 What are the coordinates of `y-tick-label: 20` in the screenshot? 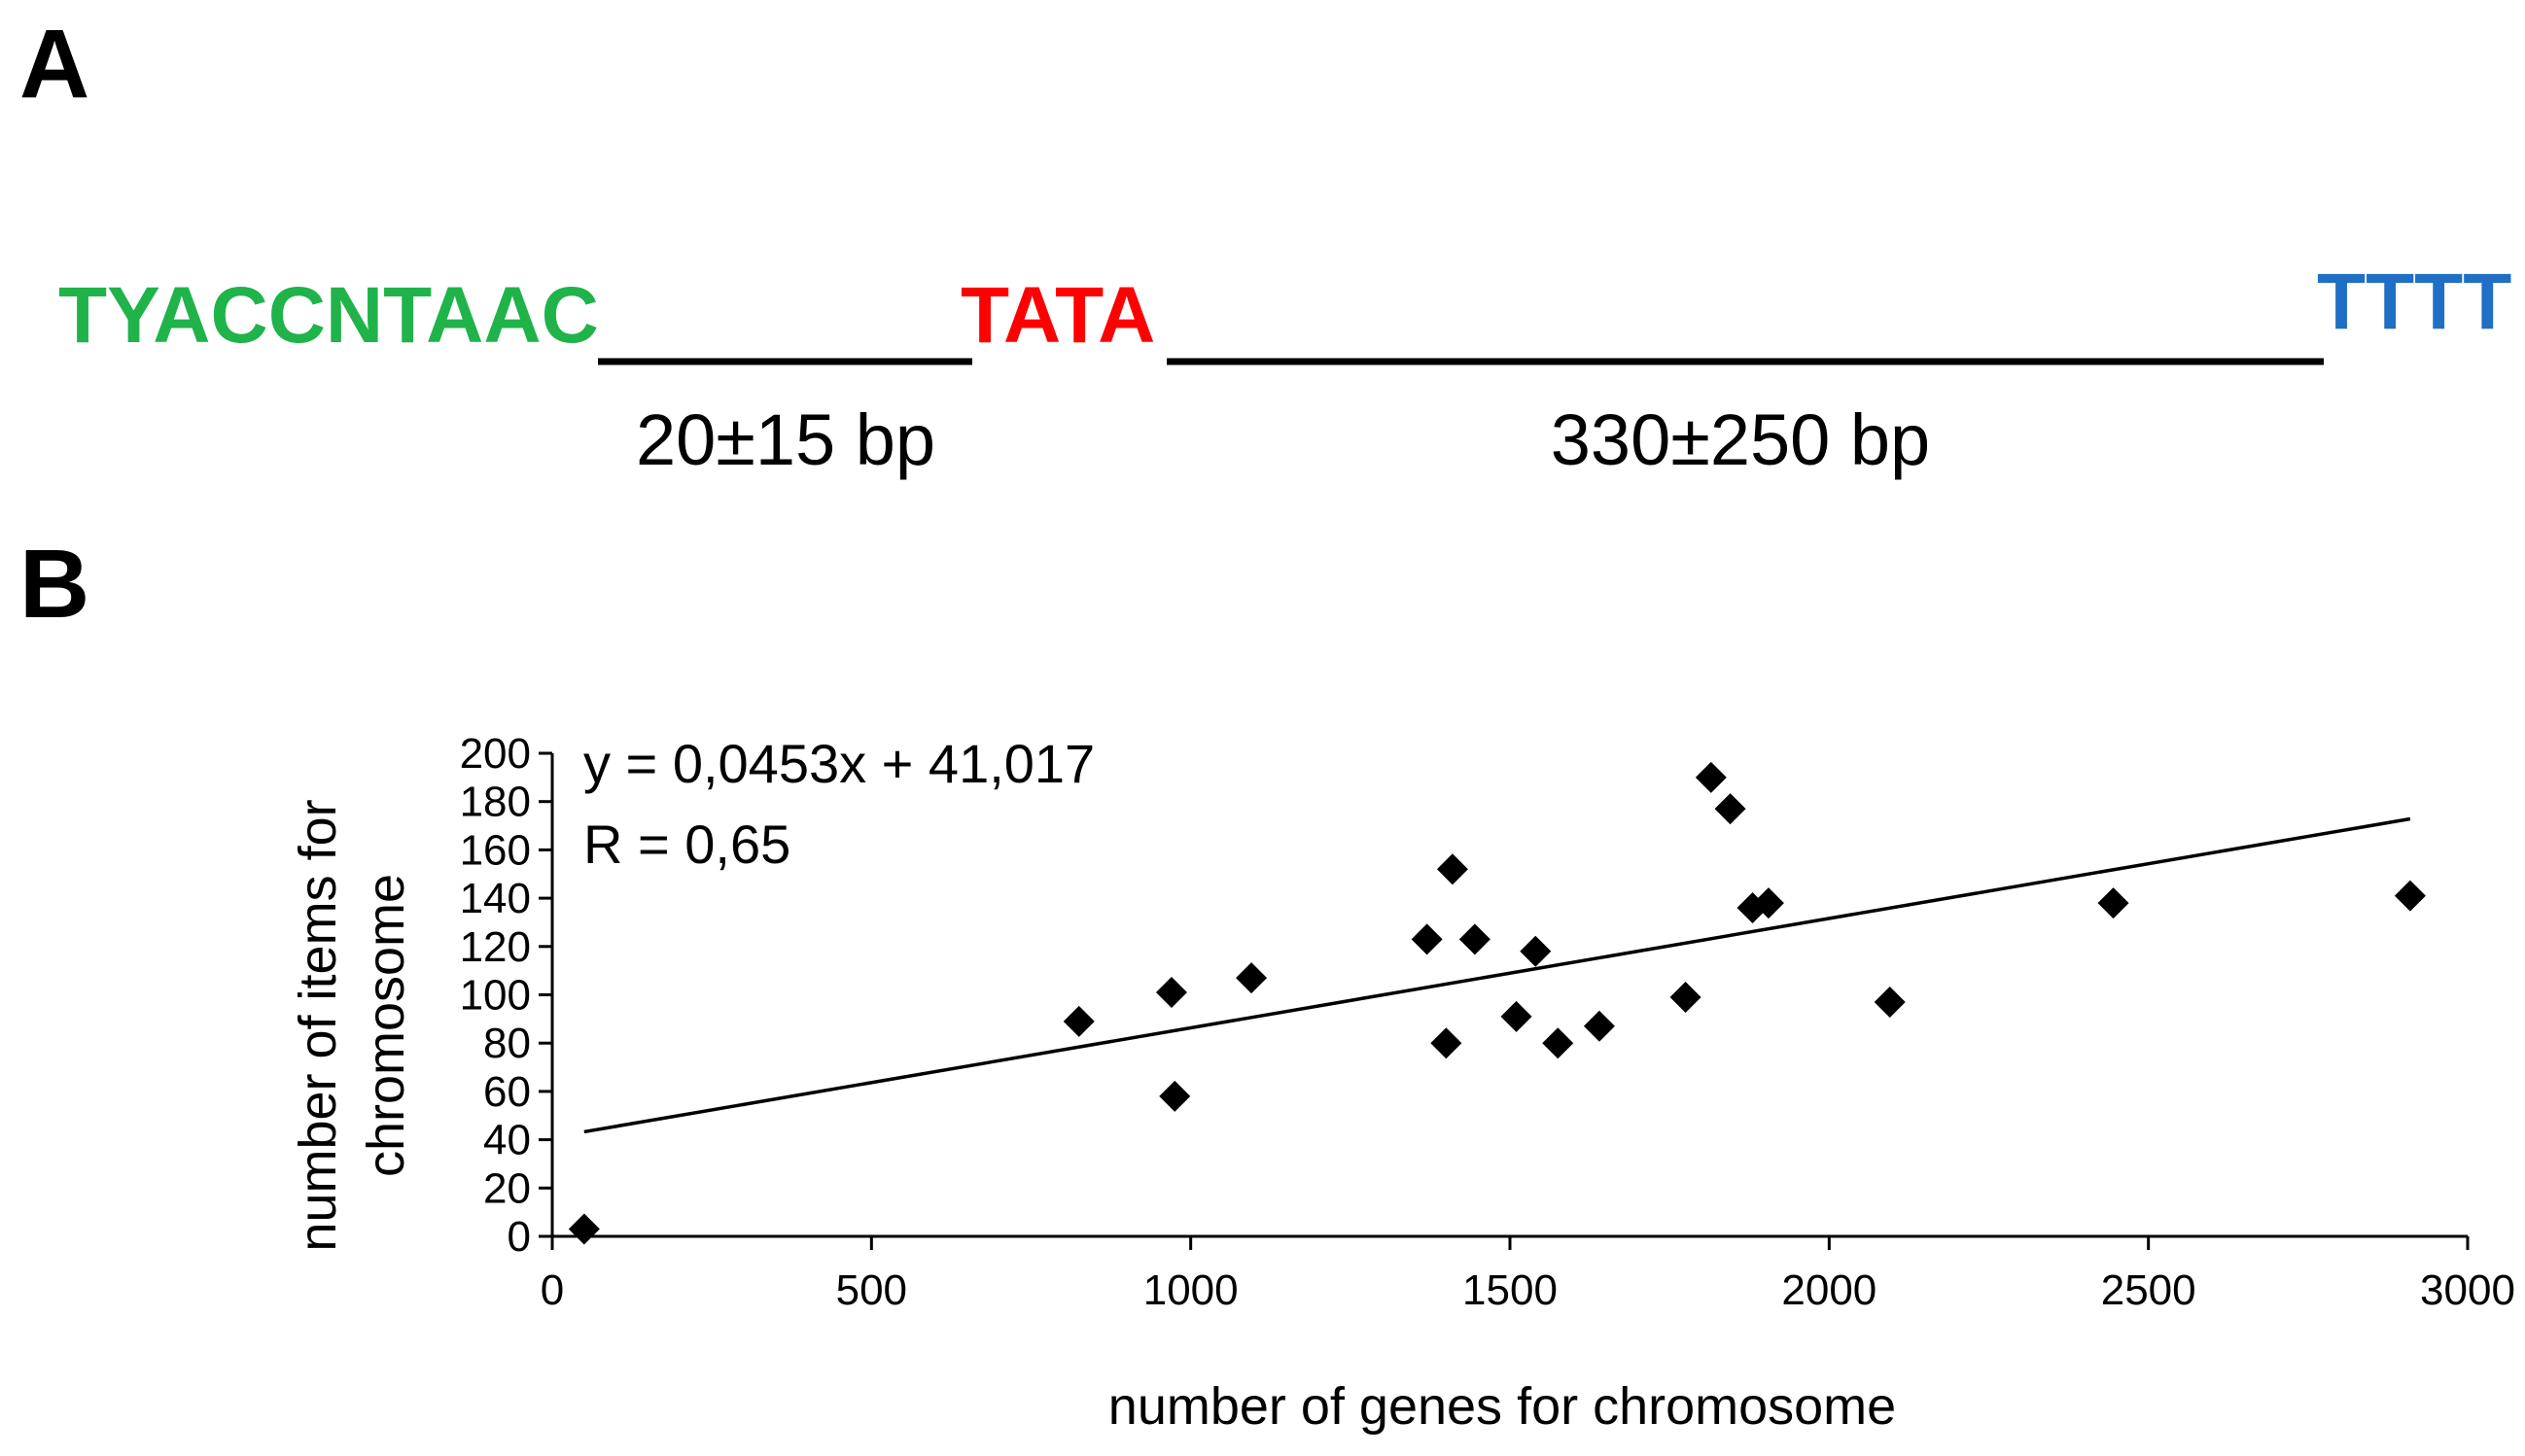 It's located at (507, 1188).